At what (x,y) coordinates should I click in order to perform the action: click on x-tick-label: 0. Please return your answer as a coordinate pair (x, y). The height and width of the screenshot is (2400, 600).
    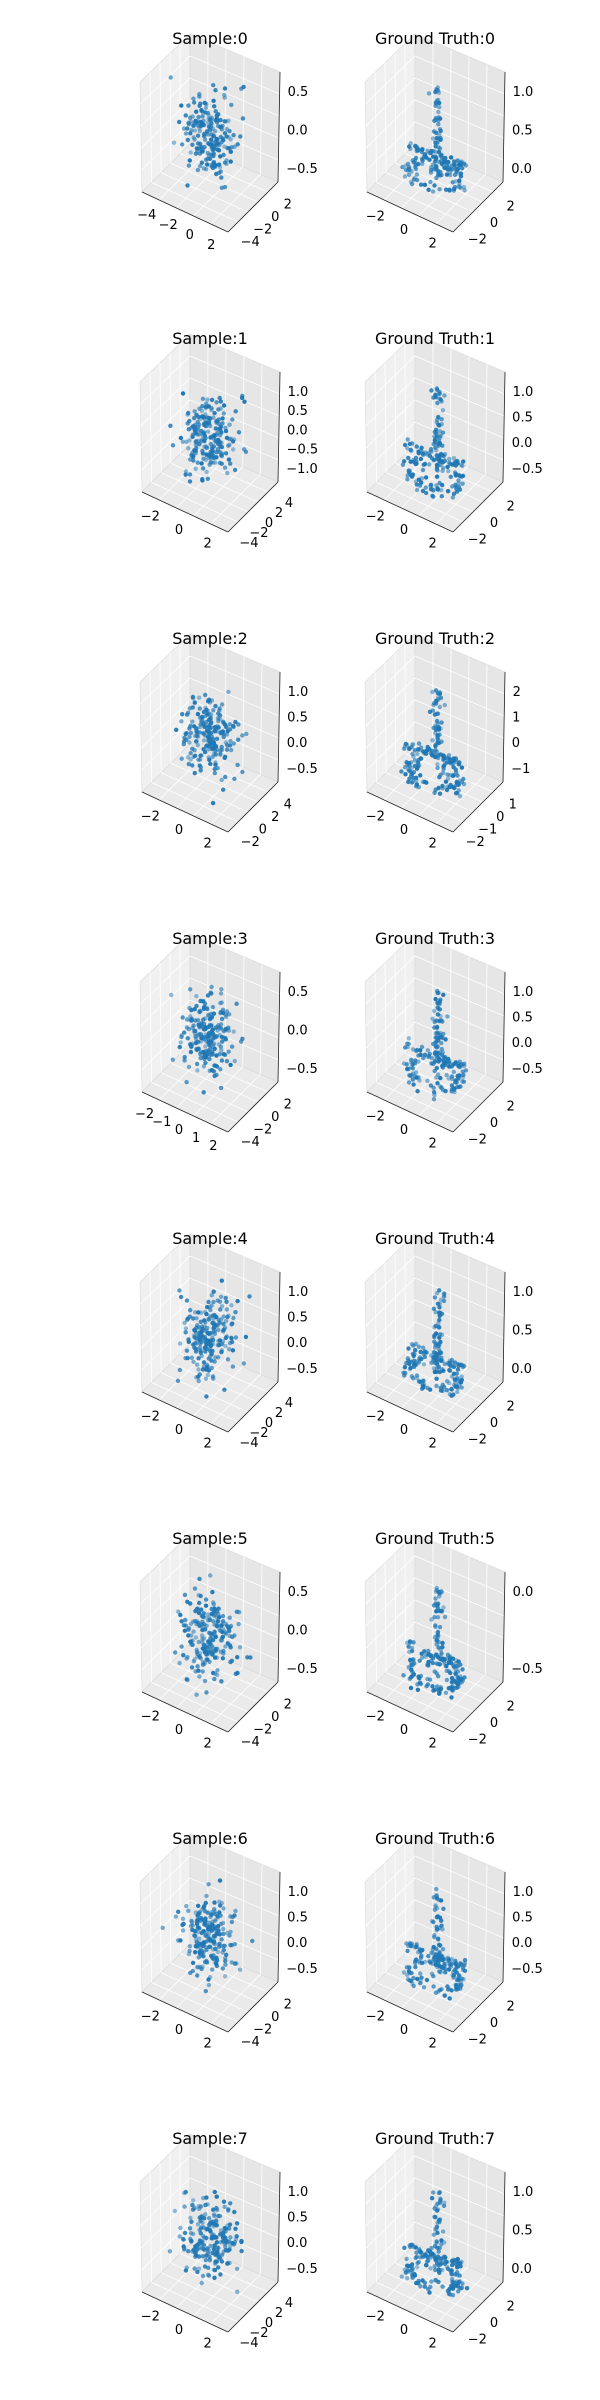
    Looking at the image, I should click on (179, 2030).